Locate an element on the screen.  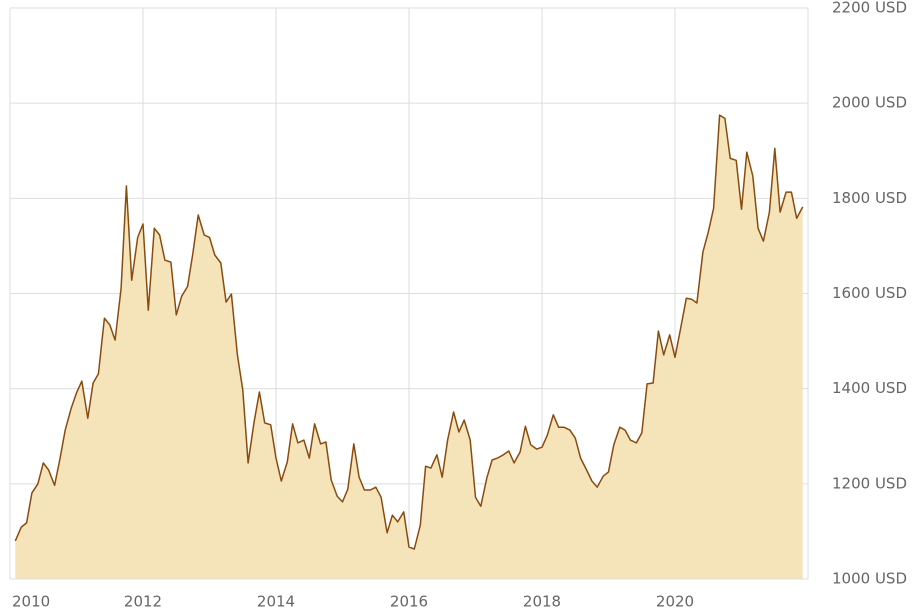
x-tick-label: 2014 is located at coordinates (276, 602).